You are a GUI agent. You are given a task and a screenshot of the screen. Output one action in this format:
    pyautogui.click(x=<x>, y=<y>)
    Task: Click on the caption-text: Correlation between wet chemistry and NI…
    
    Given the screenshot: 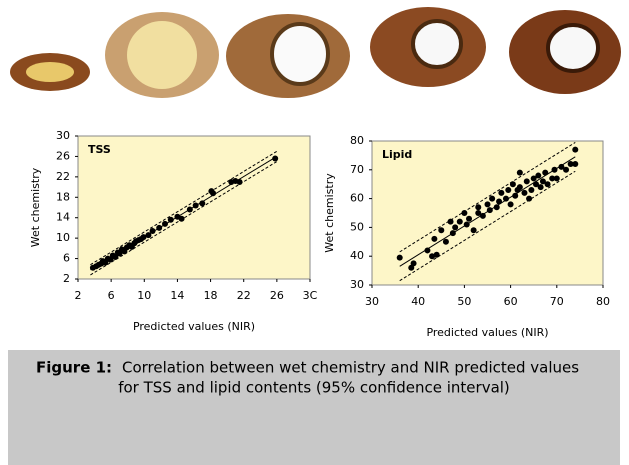 What is the action you would take?
    pyautogui.click(x=350, y=368)
    